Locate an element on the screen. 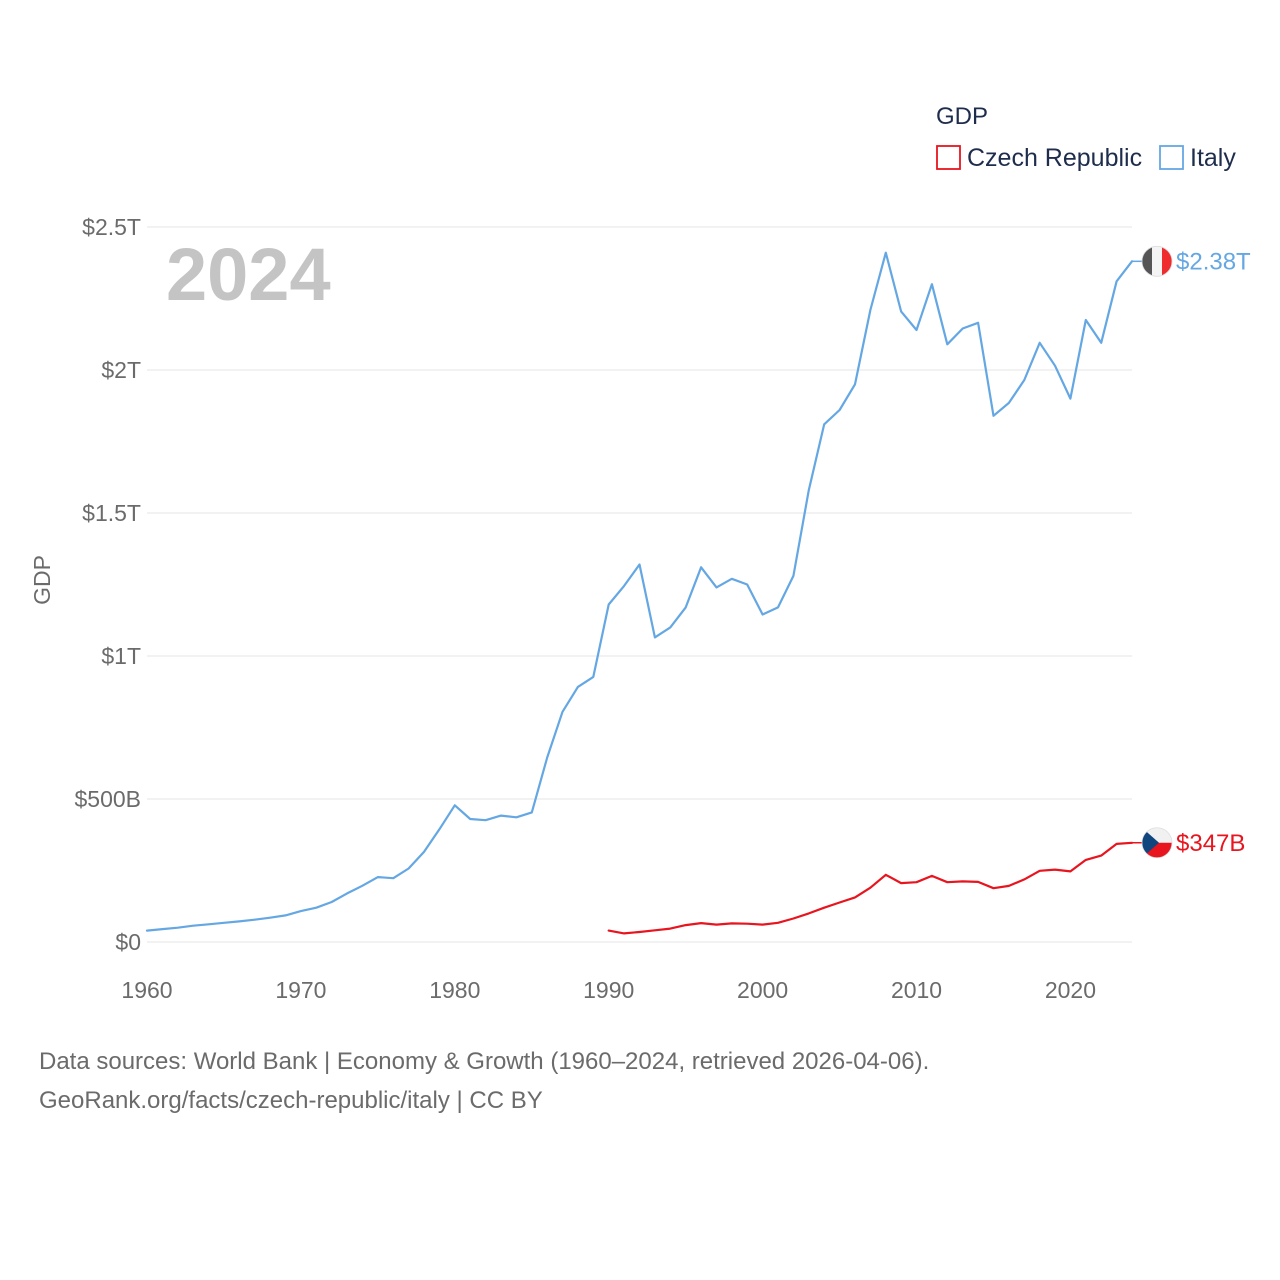 This screenshot has width=1280, height=1280. x-axis-ticks: 1960 1970 1980 1990 2000 2010 2020 is located at coordinates (608, 990).